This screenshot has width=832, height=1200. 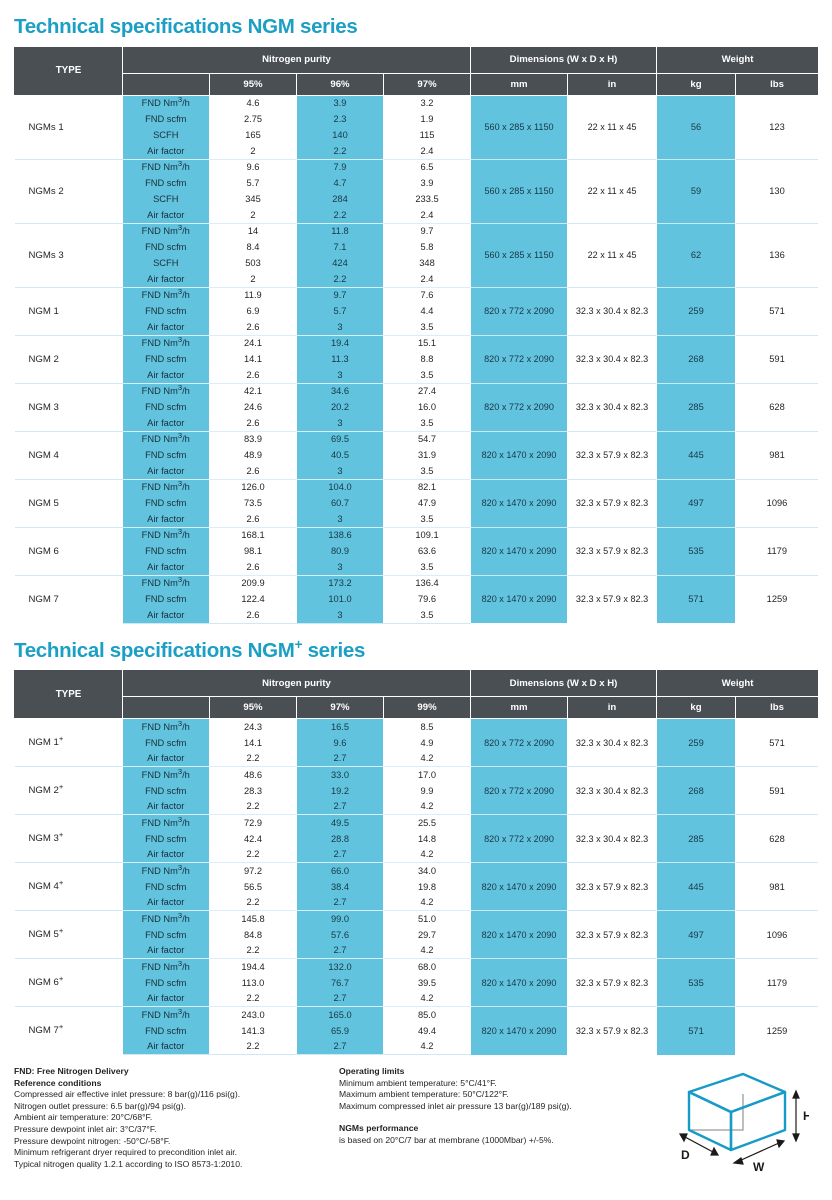 What do you see at coordinates (417, 886) in the screenshot?
I see `table-row: FND scfm 56.5 38.4 19.8` at bounding box center [417, 886].